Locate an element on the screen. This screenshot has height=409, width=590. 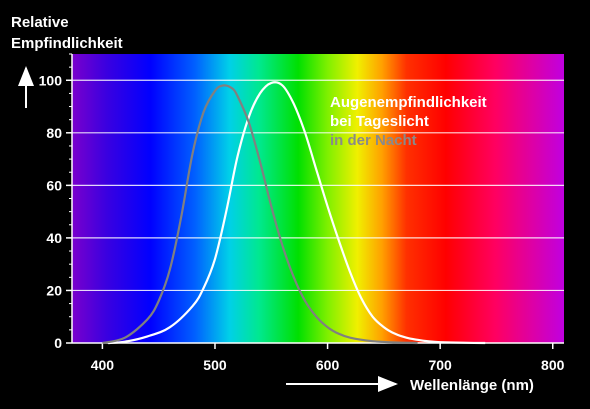
legend-day-line1: Augenempfindlichkeit is located at coordinates (408, 102).